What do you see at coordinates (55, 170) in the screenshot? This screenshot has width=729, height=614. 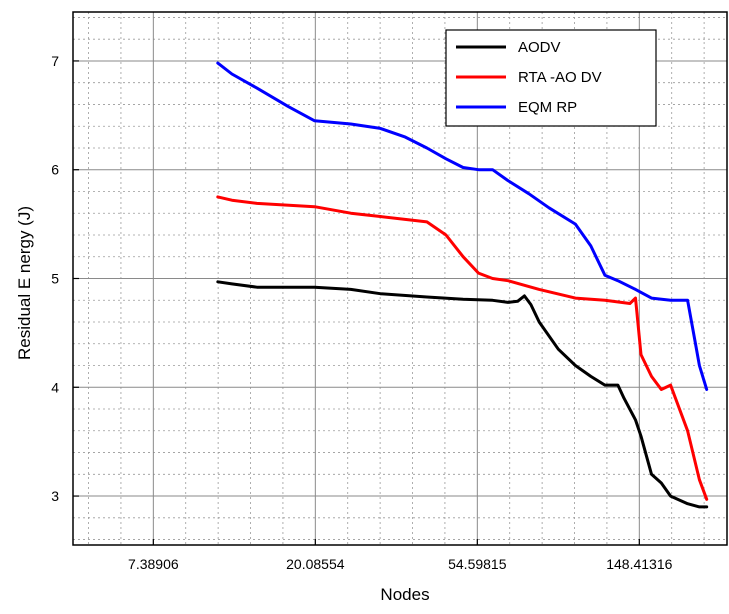 I see `y-tick-label: 6` at bounding box center [55, 170].